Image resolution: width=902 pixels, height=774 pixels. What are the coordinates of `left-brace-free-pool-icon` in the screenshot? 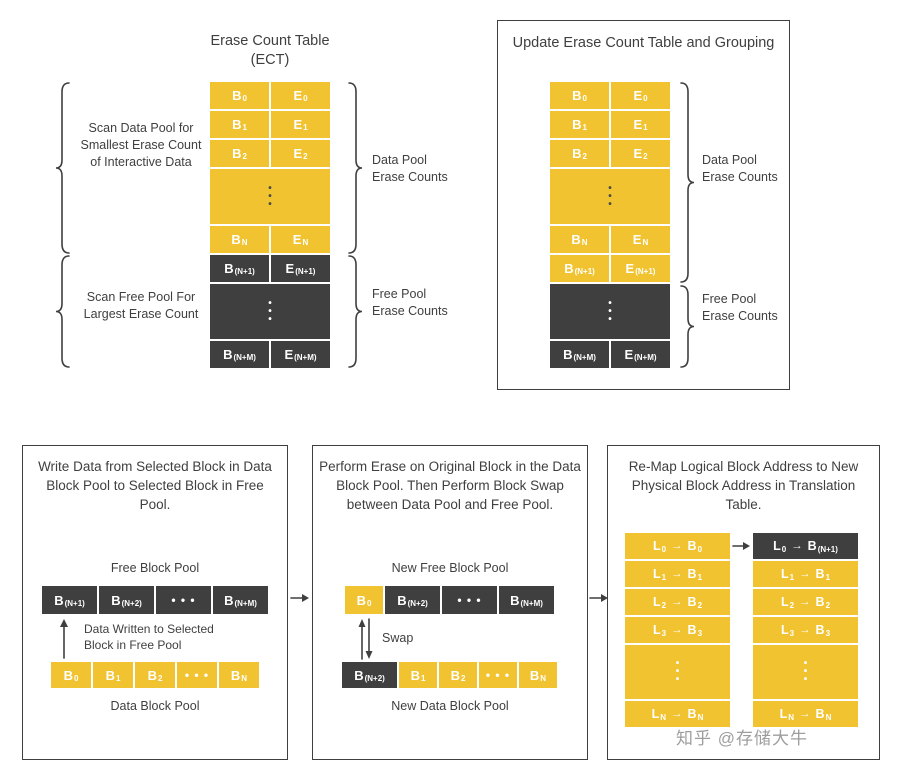 It's located at (62, 311).